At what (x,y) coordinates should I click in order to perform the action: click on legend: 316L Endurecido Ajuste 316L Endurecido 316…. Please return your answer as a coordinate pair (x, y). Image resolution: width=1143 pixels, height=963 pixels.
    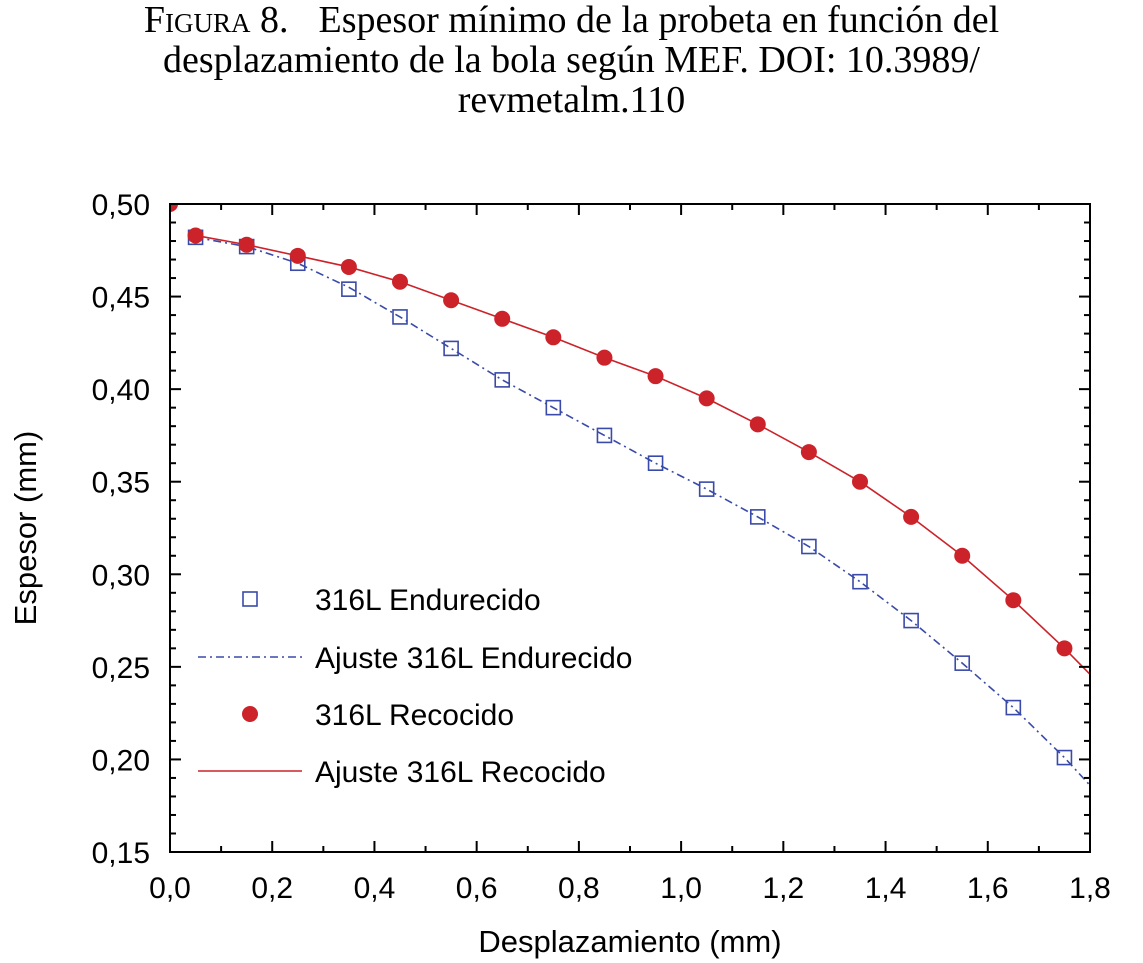
    Looking at the image, I should click on (415, 686).